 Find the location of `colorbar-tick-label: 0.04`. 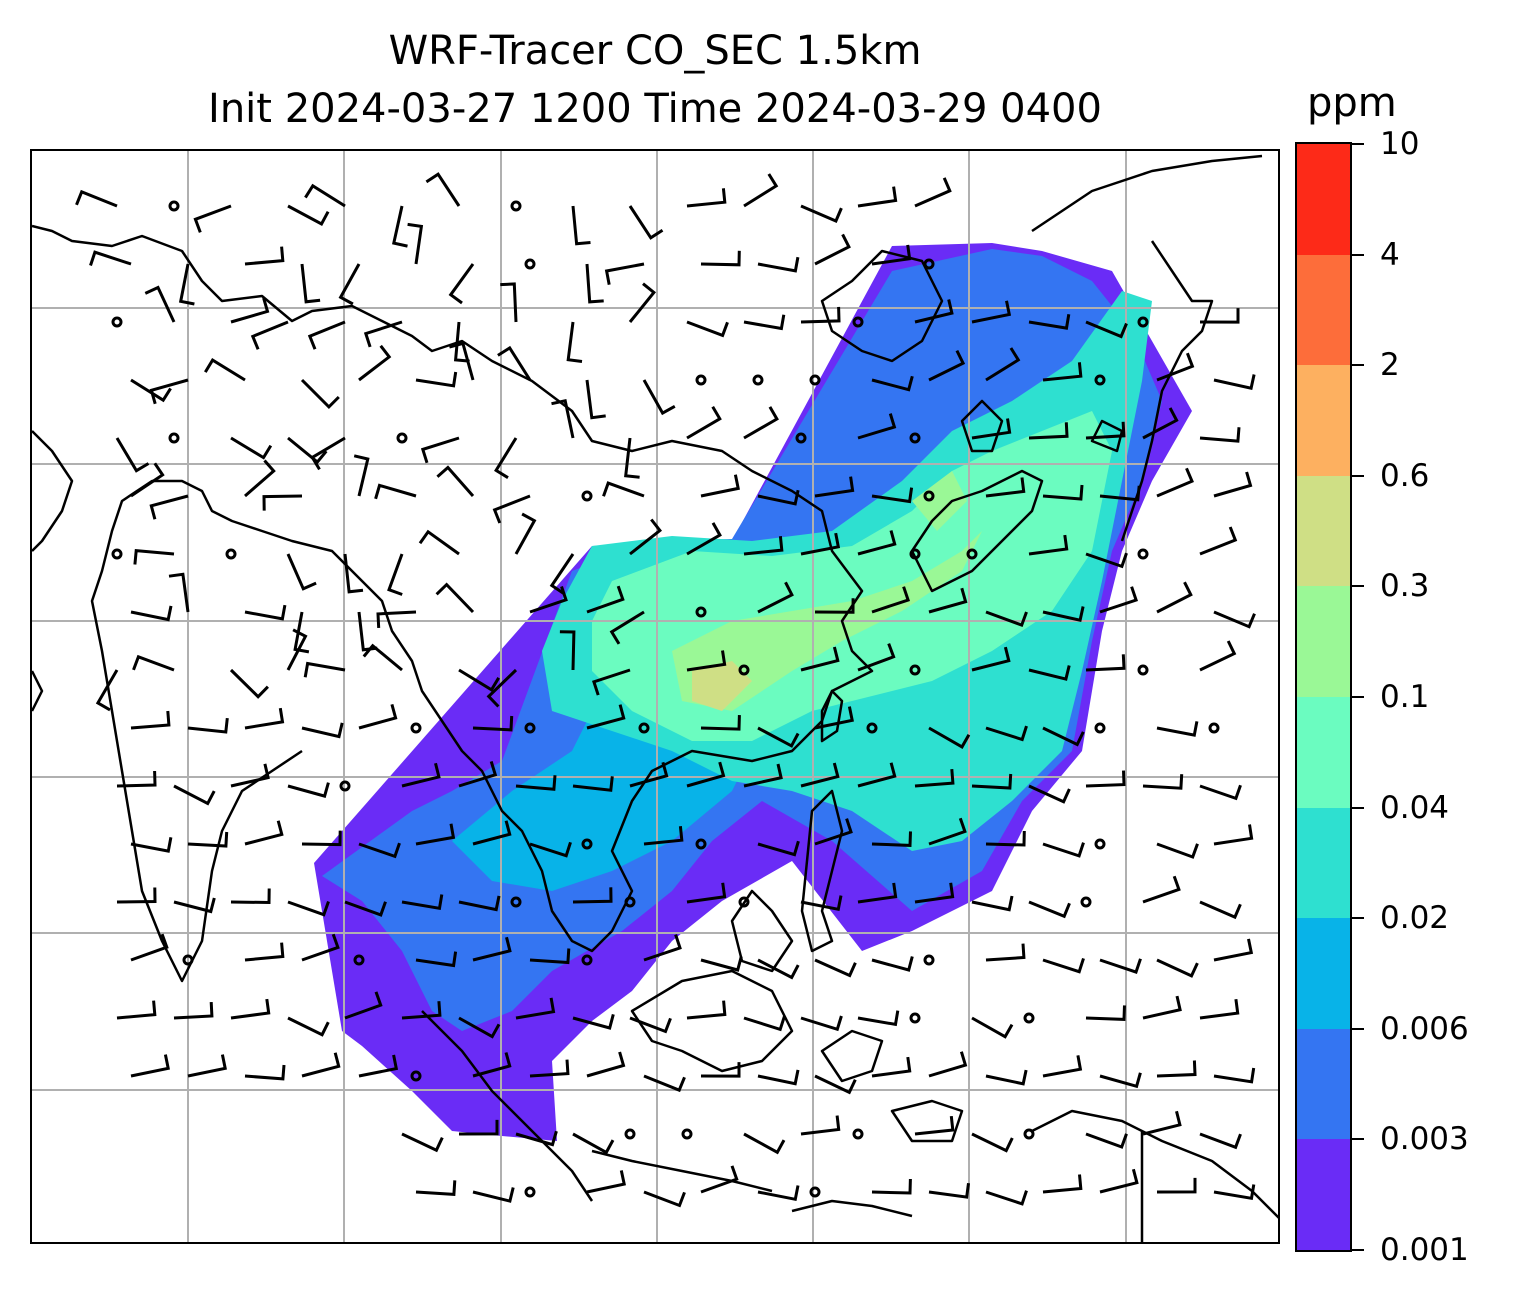

colorbar-tick-label: 0.04 is located at coordinates (1415, 807).